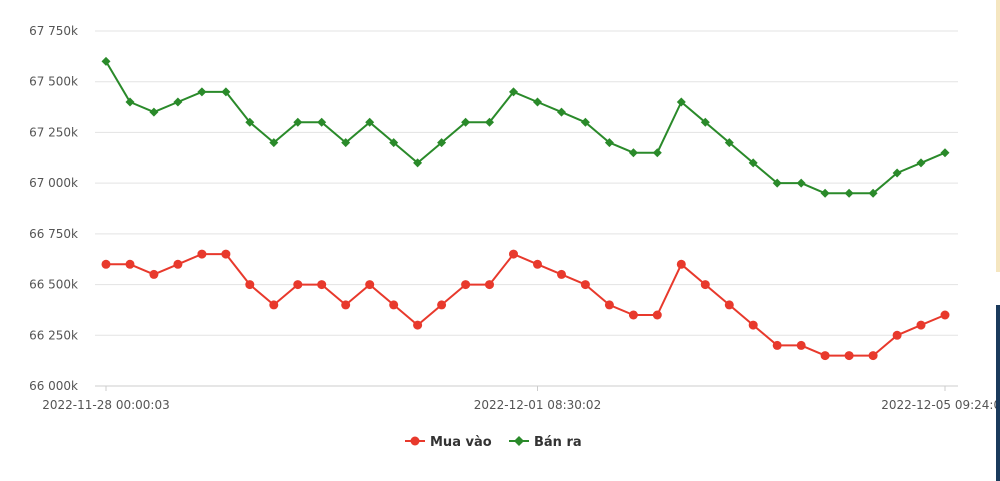 The width and height of the screenshot is (1000, 481). Describe the element at coordinates (940, 405) in the screenshot. I see `x-tick-label: 2022-12-05 09:24:02` at that location.